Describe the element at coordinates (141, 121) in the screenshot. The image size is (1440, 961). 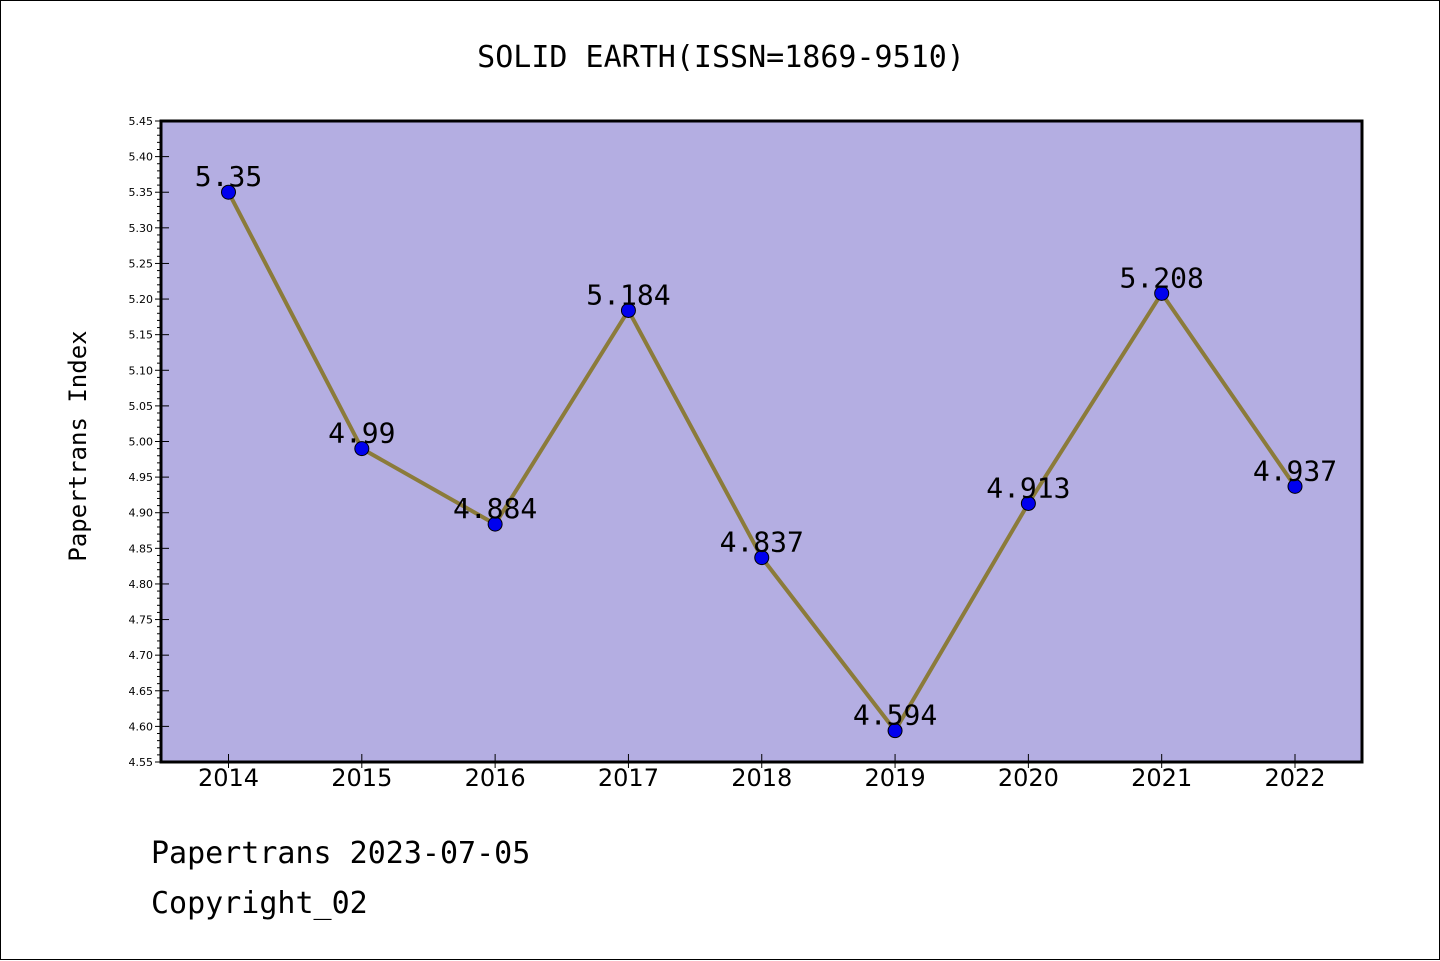
I see `y-tick-label: 5.45` at that location.